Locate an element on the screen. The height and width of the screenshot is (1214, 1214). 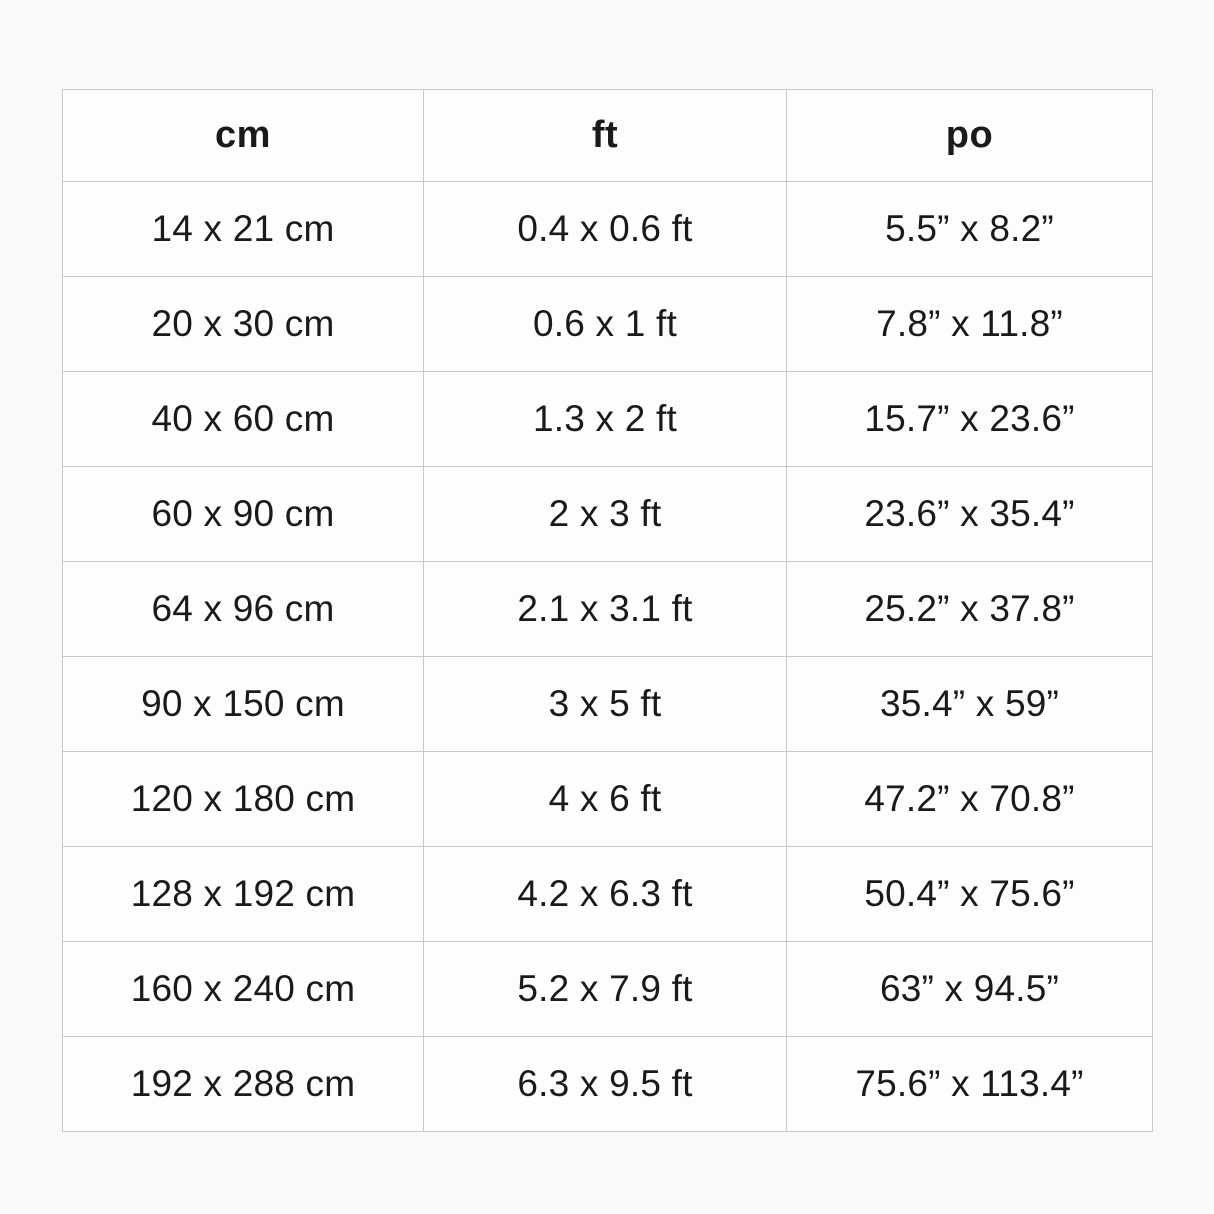
column-header-ft: ft is located at coordinates (605, 135).